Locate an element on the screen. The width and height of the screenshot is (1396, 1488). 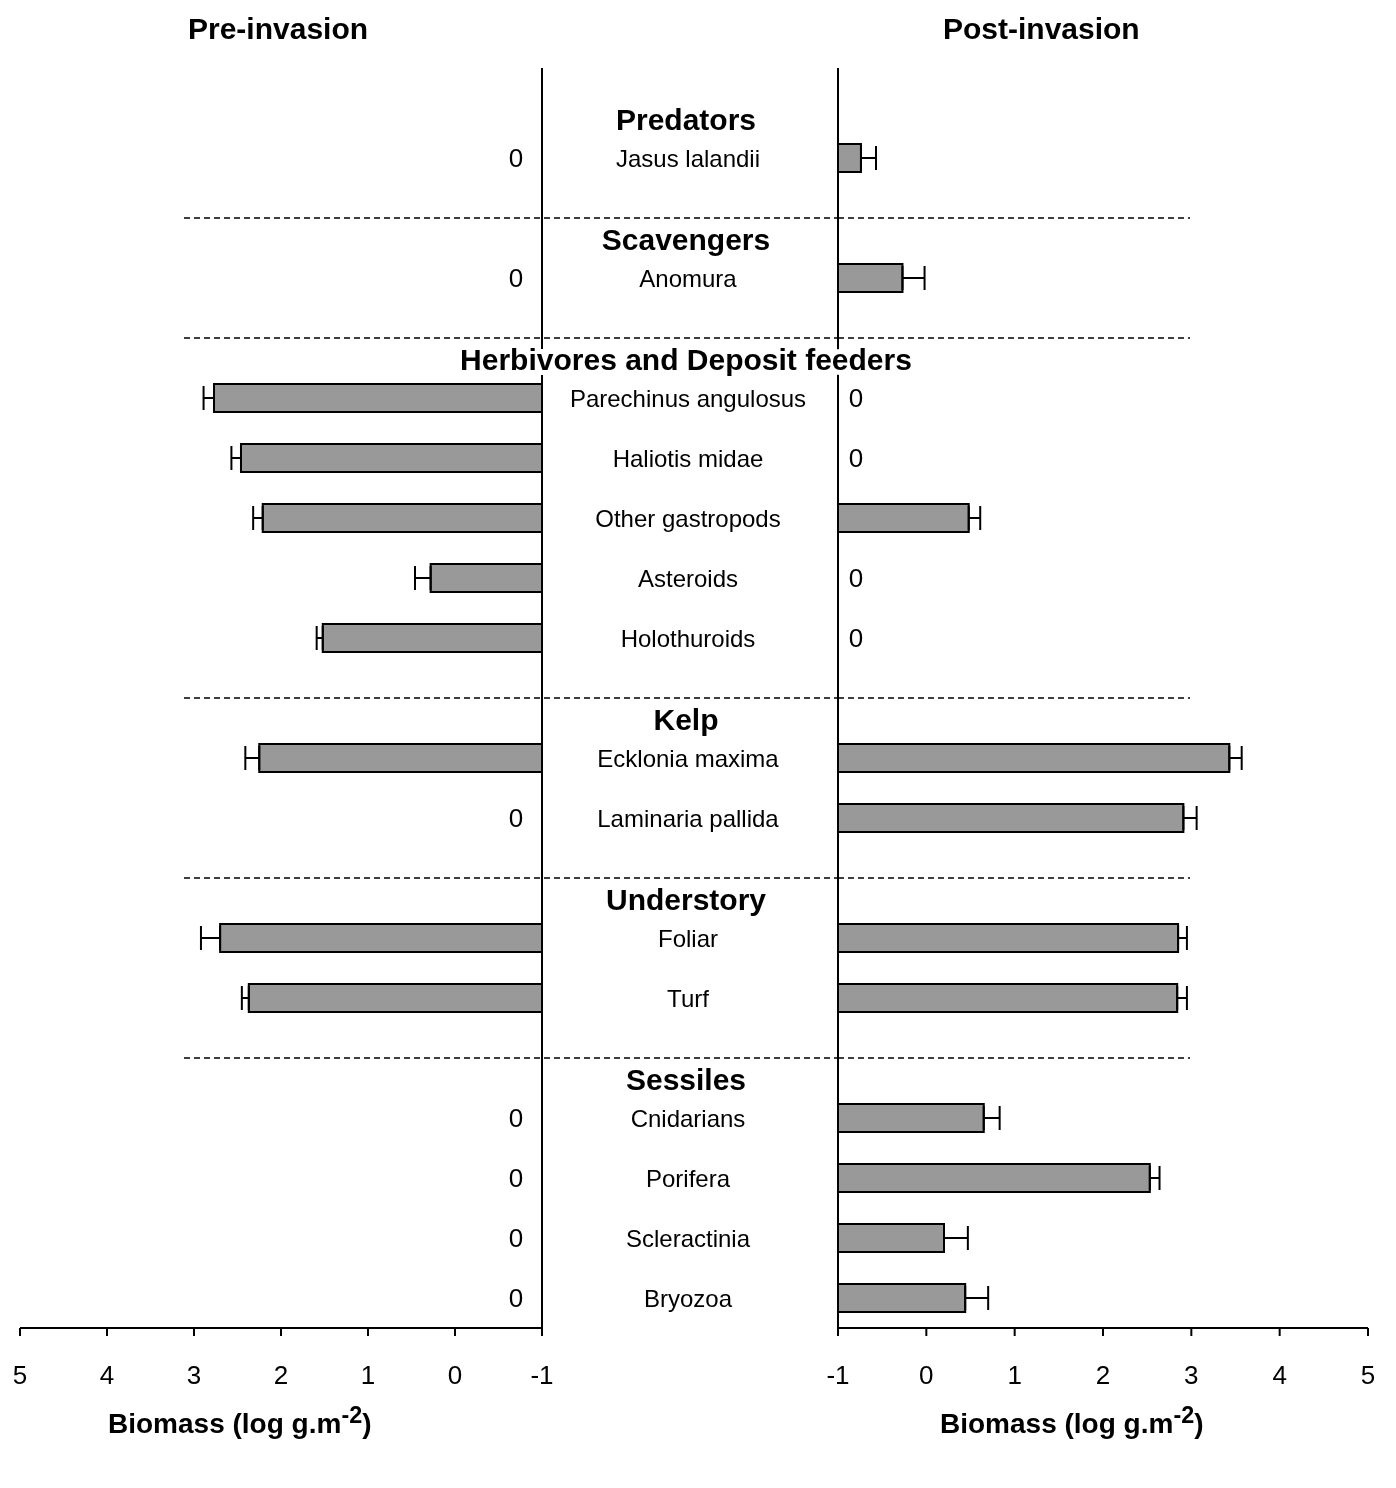
y-tick-label: Kelp is located at coordinates (686, 719).